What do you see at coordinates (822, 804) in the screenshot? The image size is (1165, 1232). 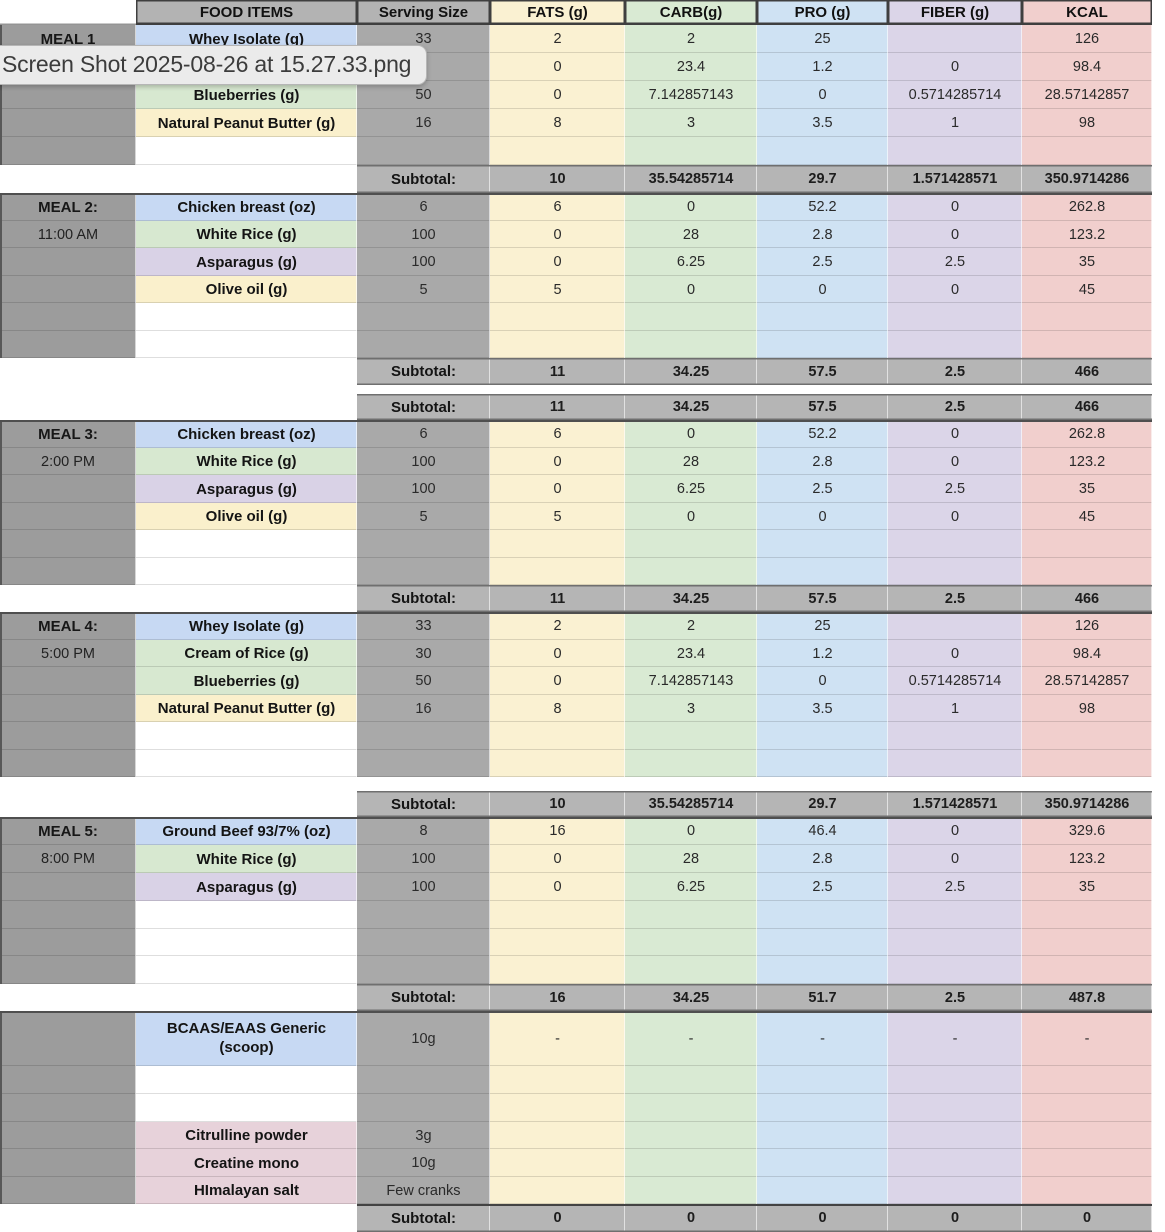 I see `pro-value-cell: 29.7` at bounding box center [822, 804].